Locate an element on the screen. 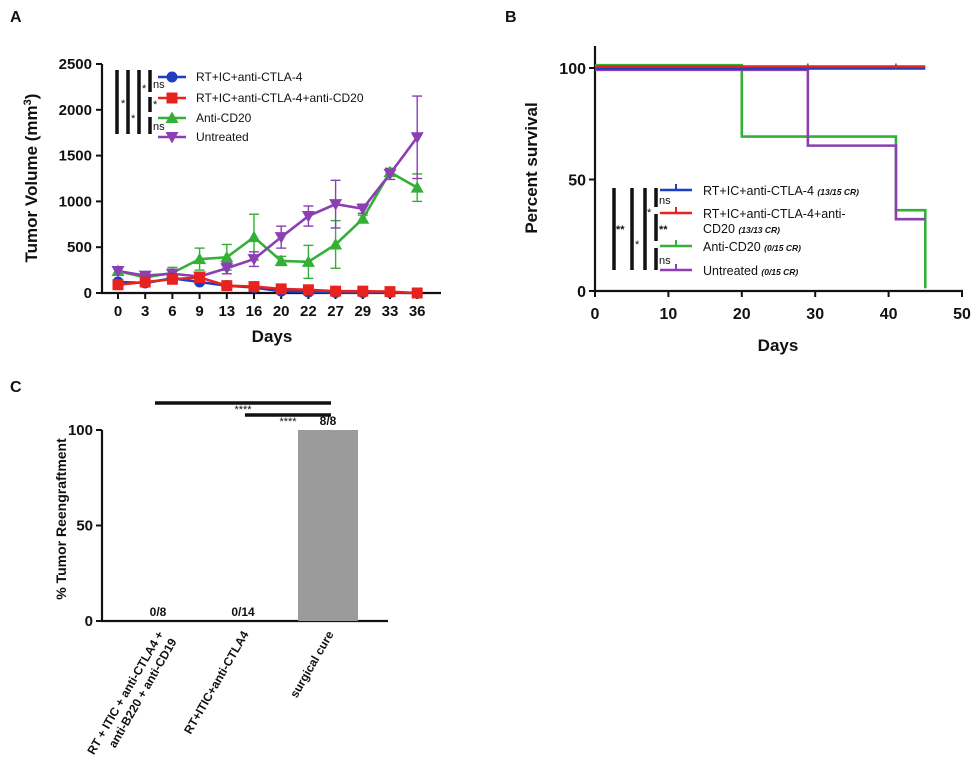 Image resolution: width=976 pixels, height=775 pixels. sig-a-1: * is located at coordinates (123, 104).